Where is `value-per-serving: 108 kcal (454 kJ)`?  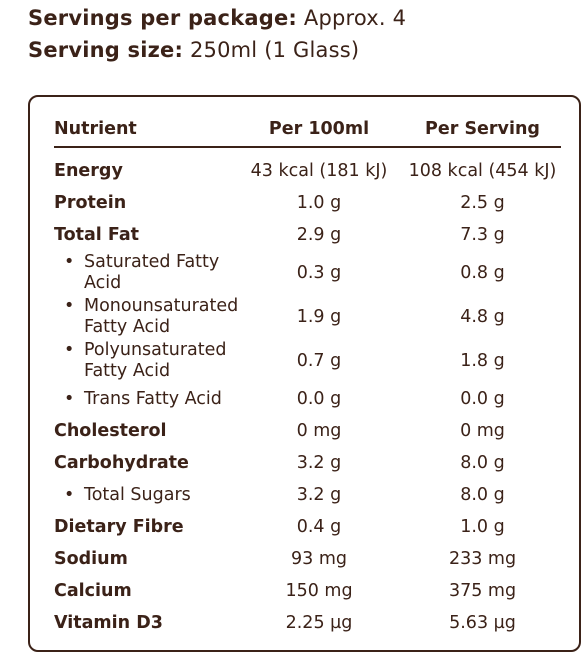 value-per-serving: 108 kcal (454 kJ) is located at coordinates (482, 171).